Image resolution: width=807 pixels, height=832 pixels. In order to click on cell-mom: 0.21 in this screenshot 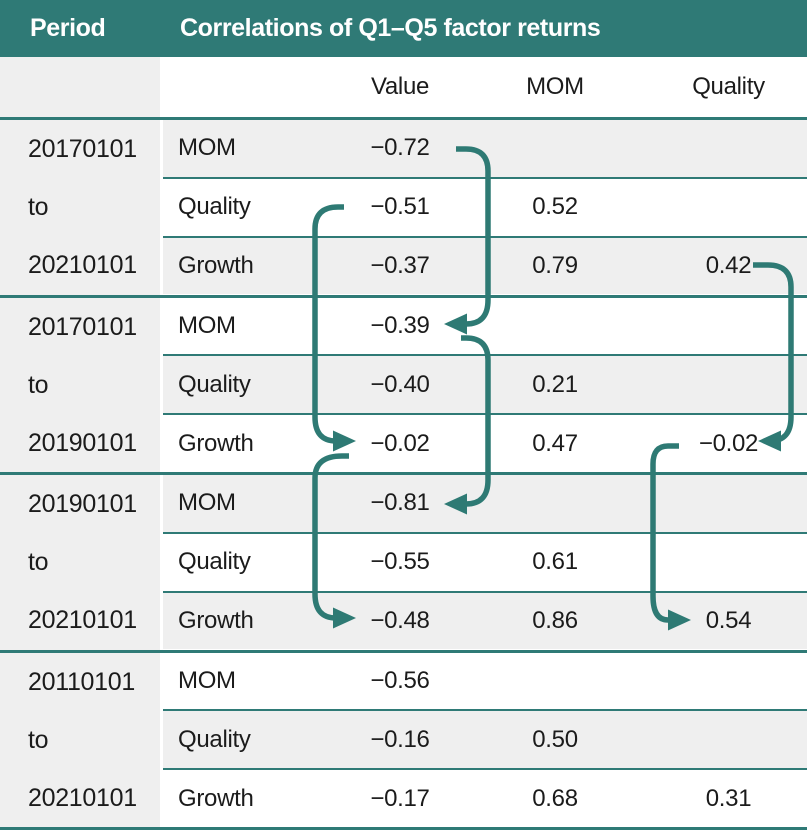, I will do `click(555, 384)`.